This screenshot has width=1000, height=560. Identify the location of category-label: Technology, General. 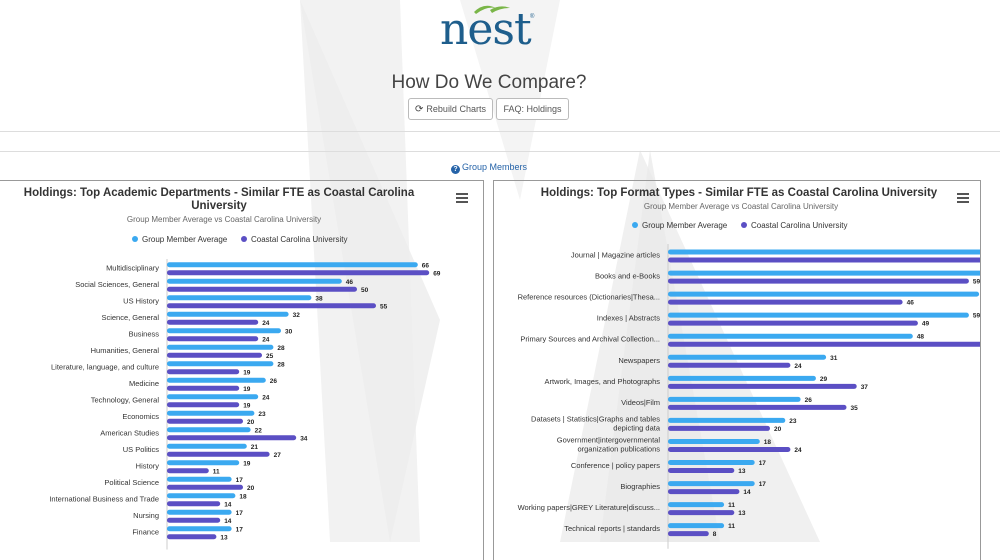
(125, 399).